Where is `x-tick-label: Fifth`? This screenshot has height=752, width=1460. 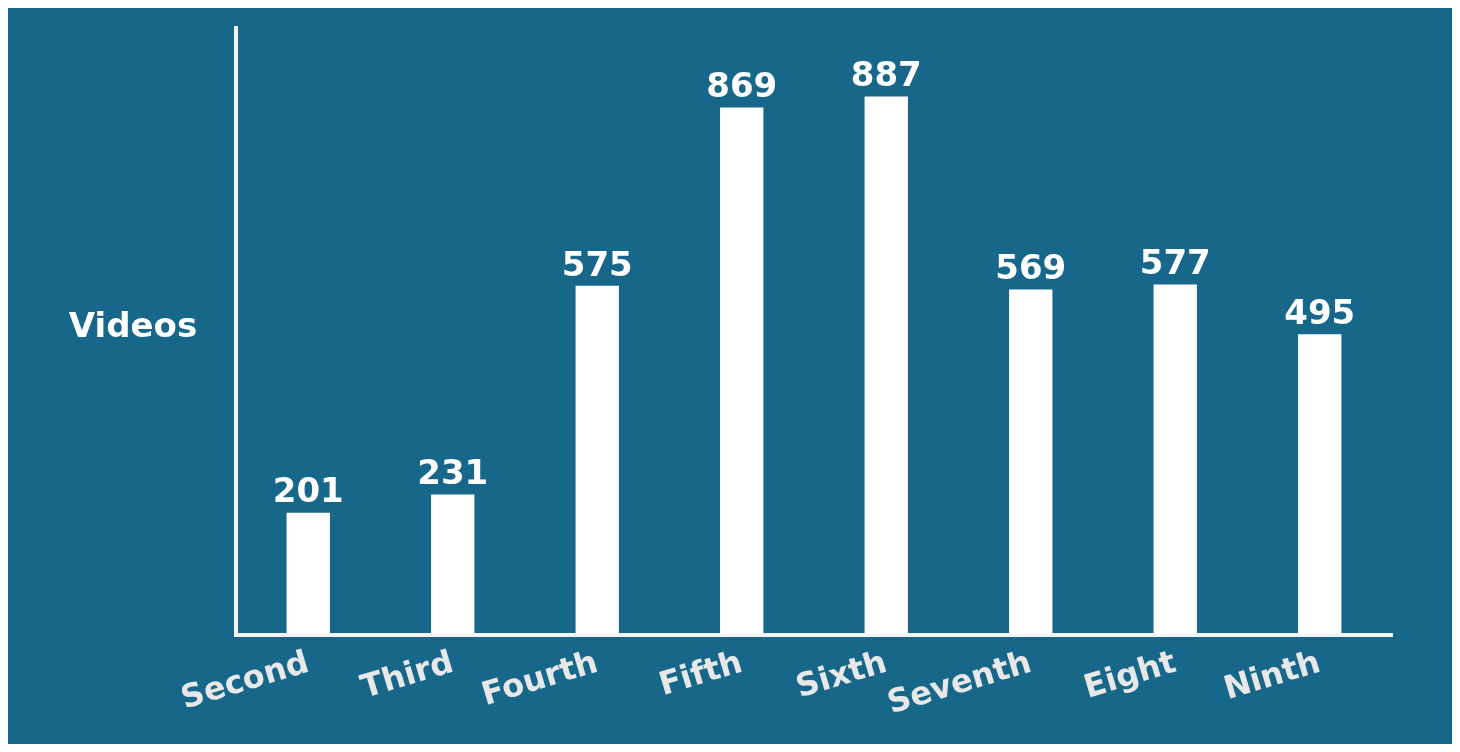 x-tick-label: Fifth is located at coordinates (700, 672).